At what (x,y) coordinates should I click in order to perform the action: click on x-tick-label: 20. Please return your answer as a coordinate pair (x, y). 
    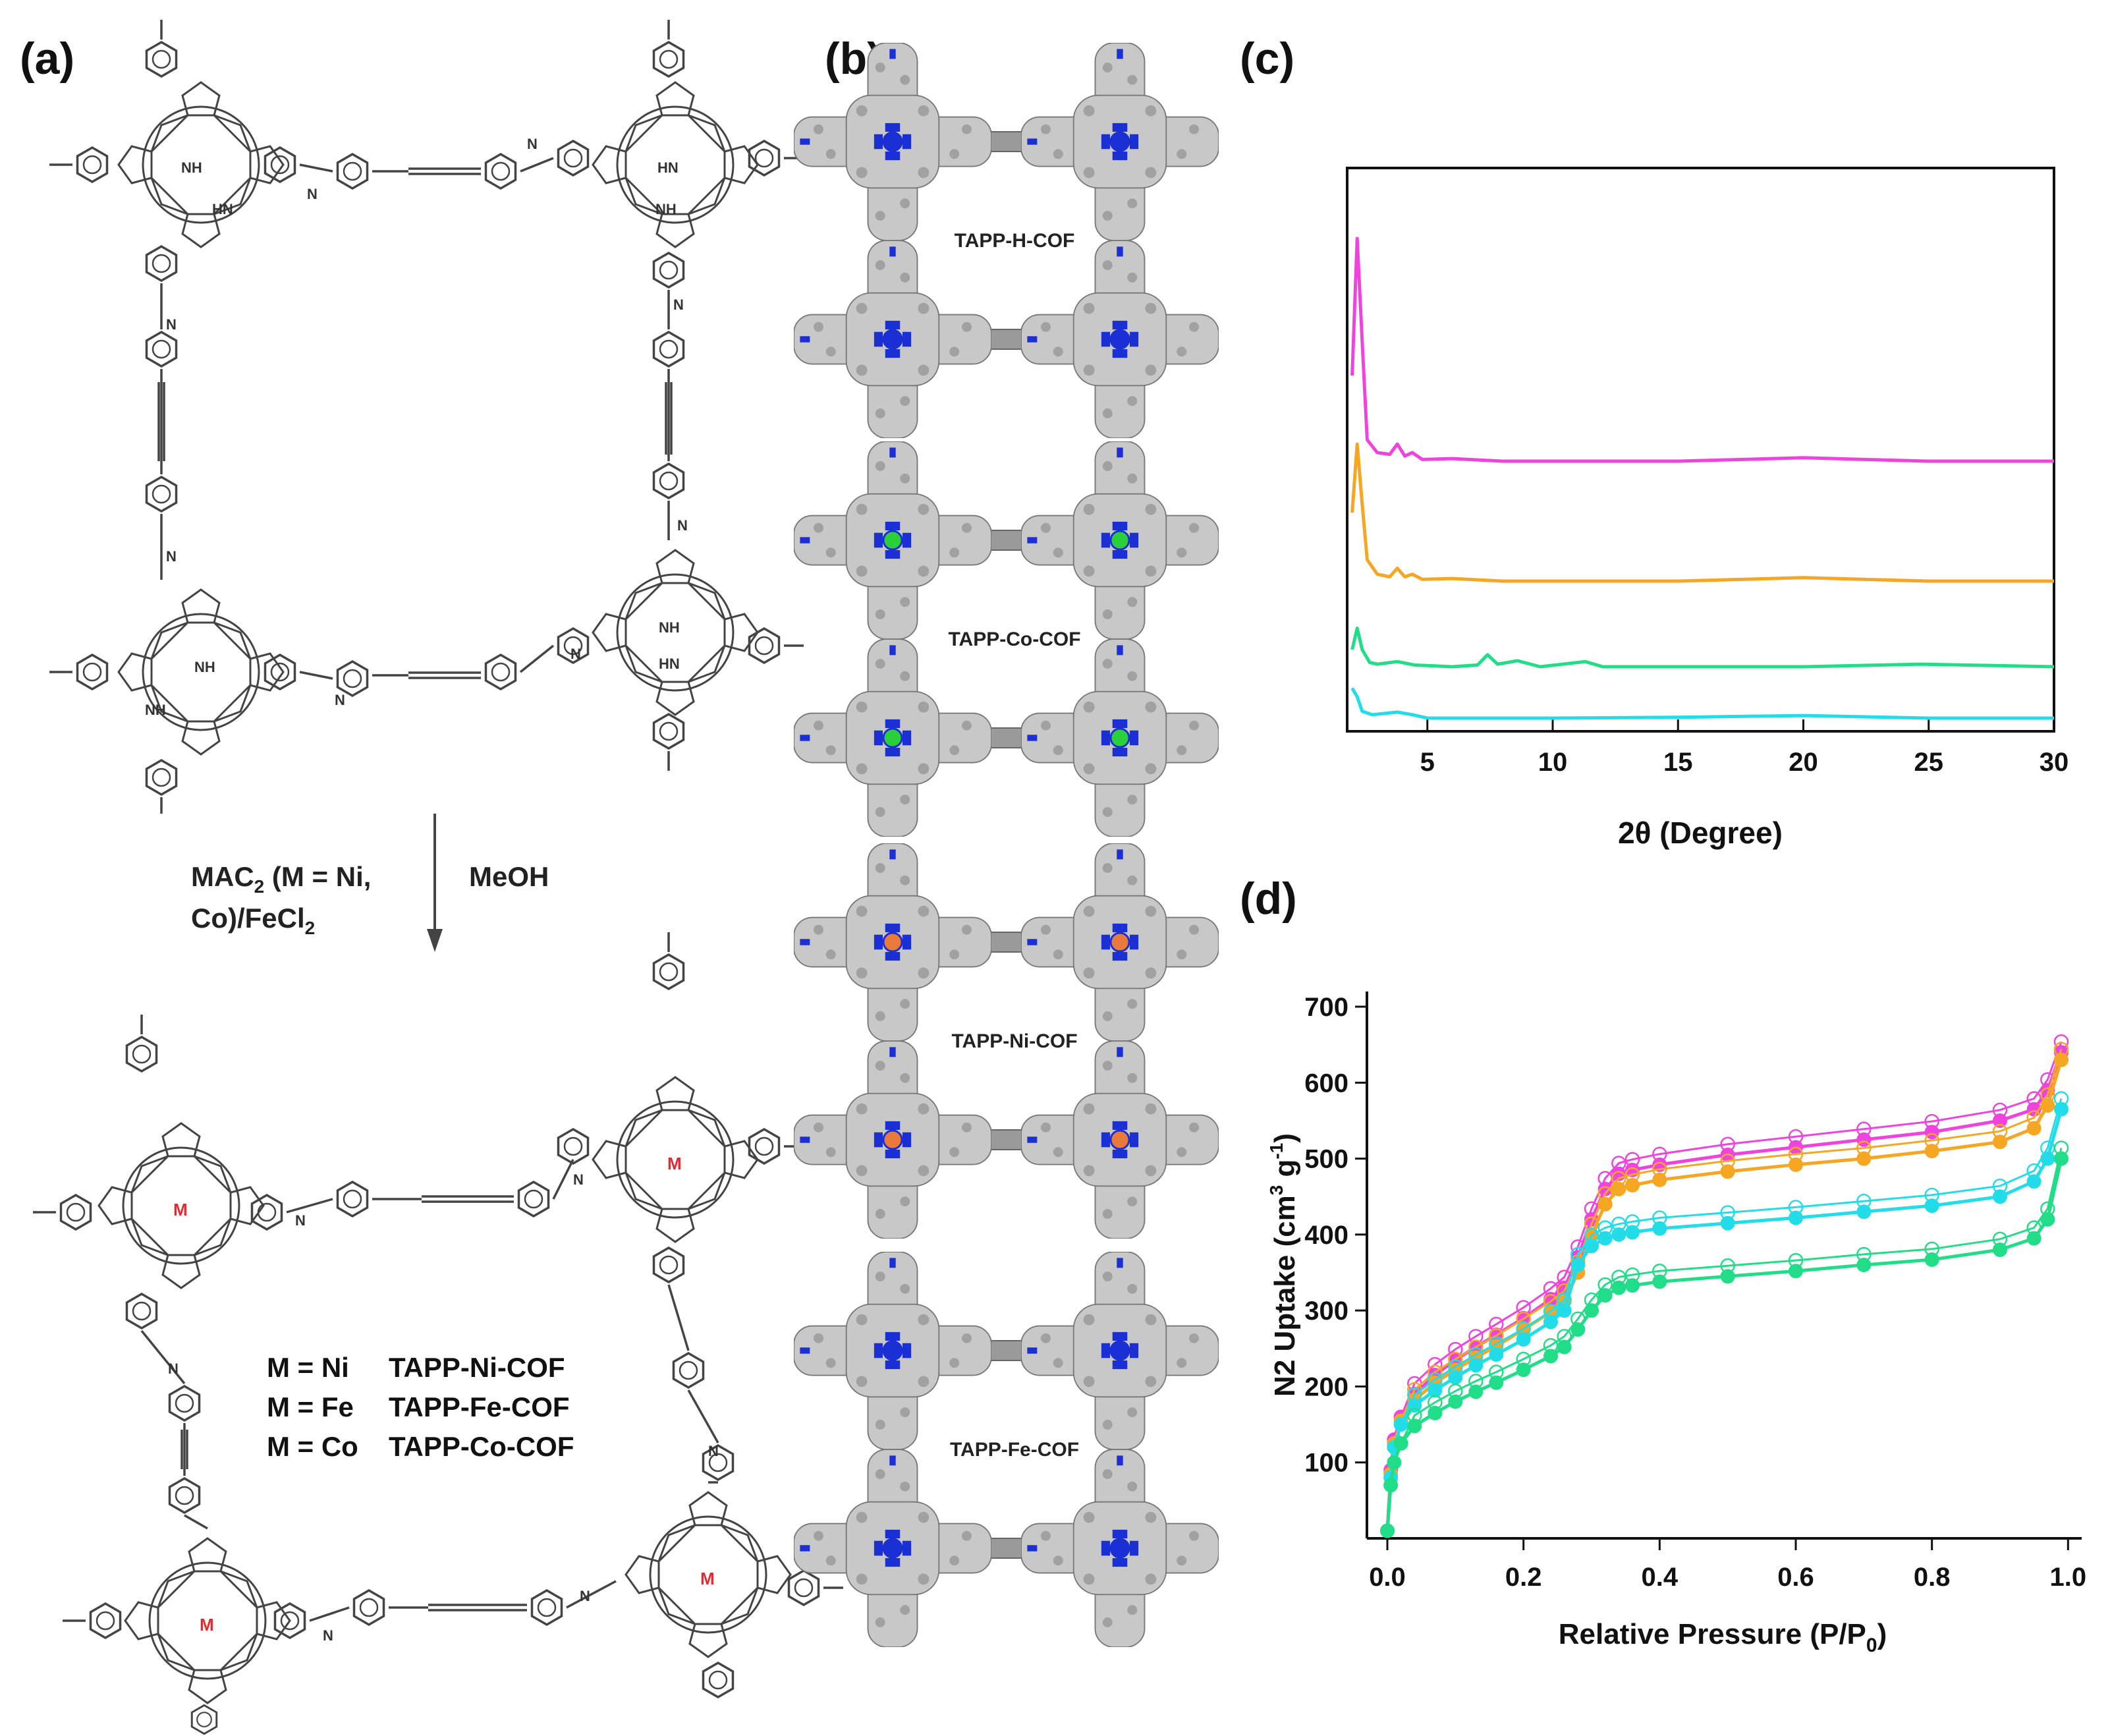
    Looking at the image, I should click on (1804, 762).